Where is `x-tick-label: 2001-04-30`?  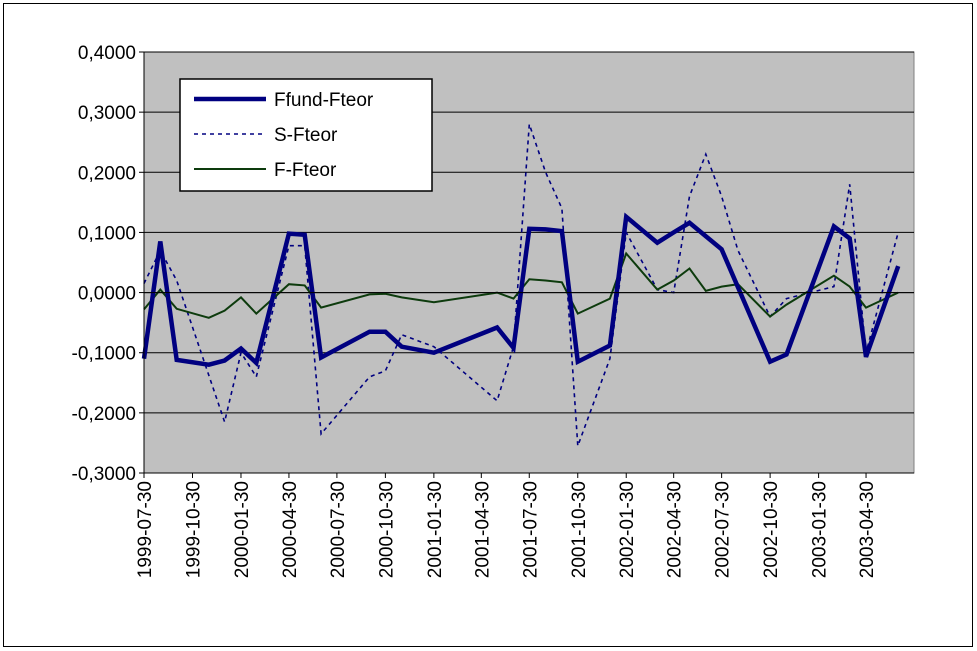 x-tick-label: 2001-04-30 is located at coordinates (482, 529).